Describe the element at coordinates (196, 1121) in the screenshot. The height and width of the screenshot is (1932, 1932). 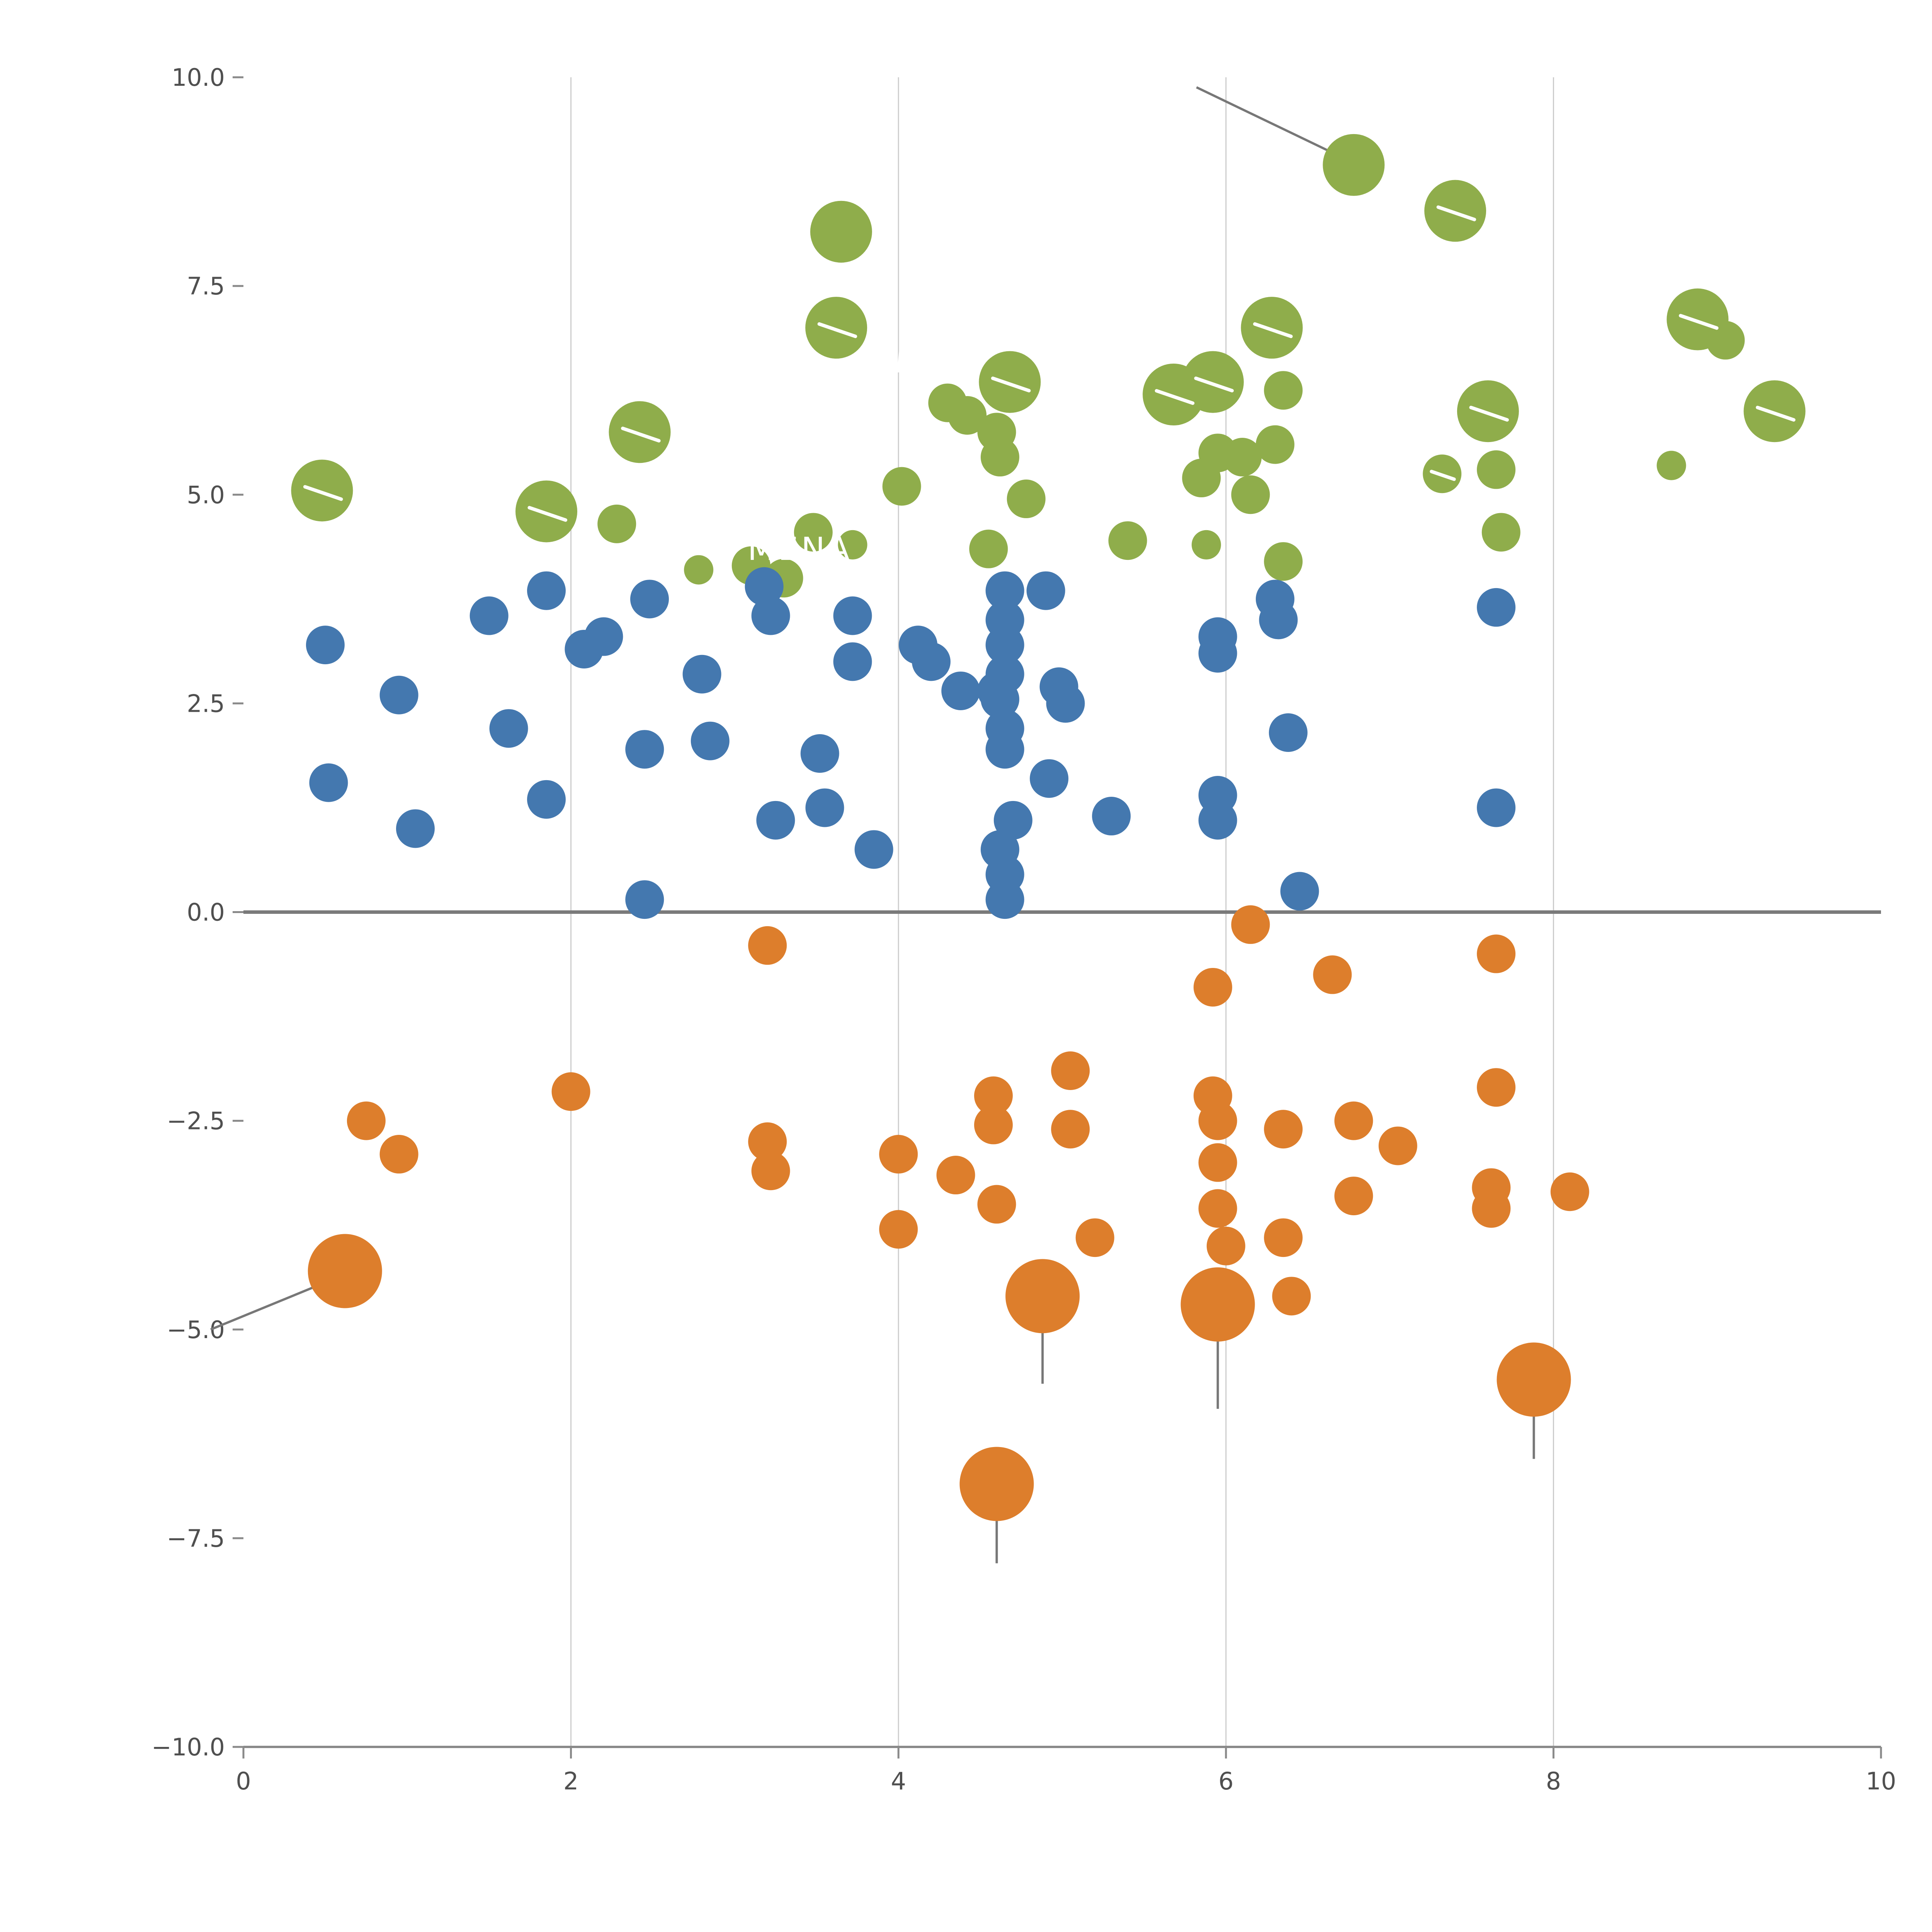
I see `y-tick-label: −2.5` at that location.